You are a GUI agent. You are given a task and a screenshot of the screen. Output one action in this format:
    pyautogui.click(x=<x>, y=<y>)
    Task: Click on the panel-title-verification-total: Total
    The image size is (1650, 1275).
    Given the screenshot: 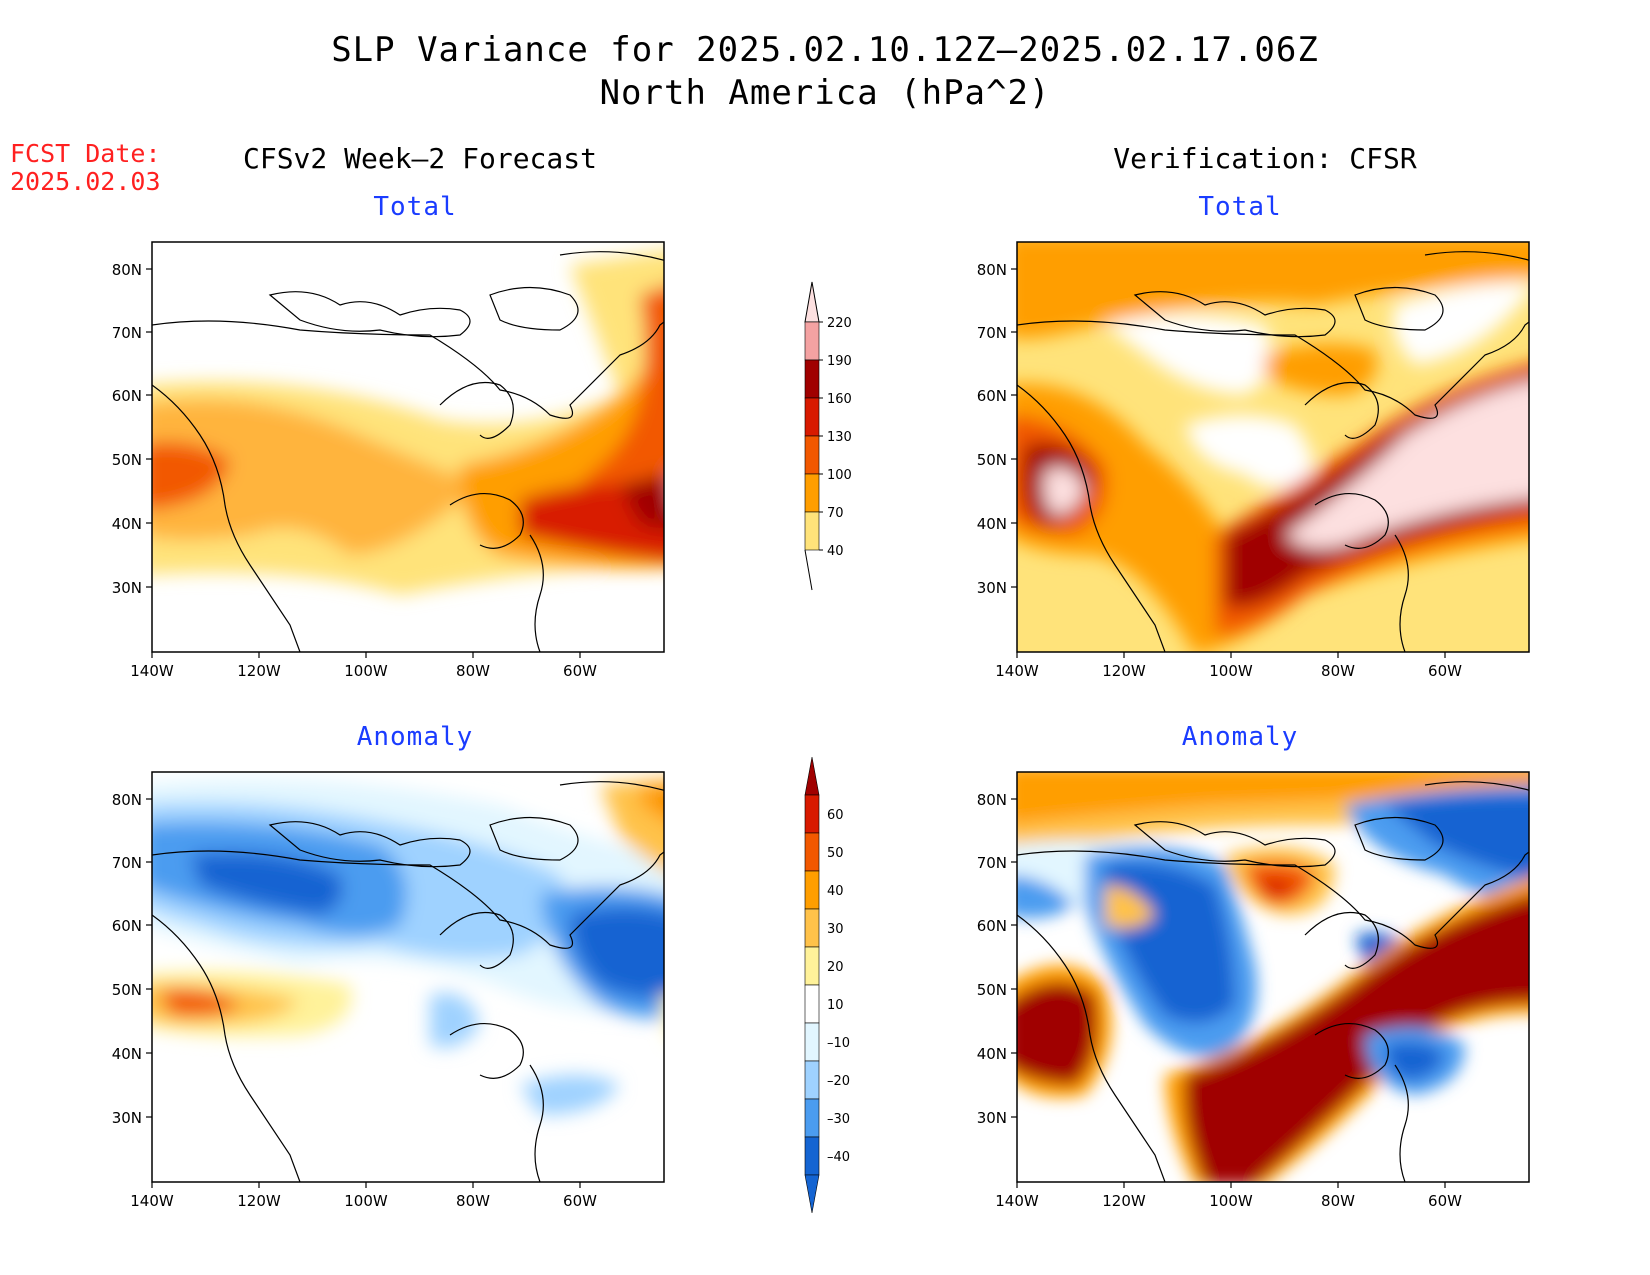 What is the action you would take?
    pyautogui.click(x=1240, y=207)
    